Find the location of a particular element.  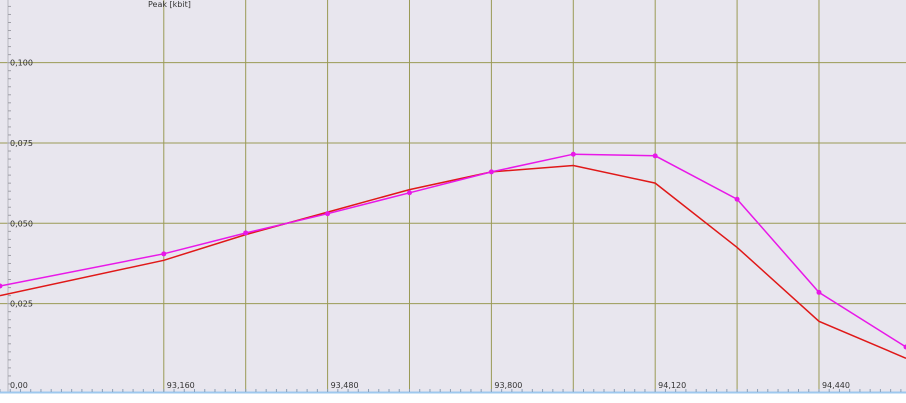

y-tick-label-3: 0,025 is located at coordinates (21, 304).